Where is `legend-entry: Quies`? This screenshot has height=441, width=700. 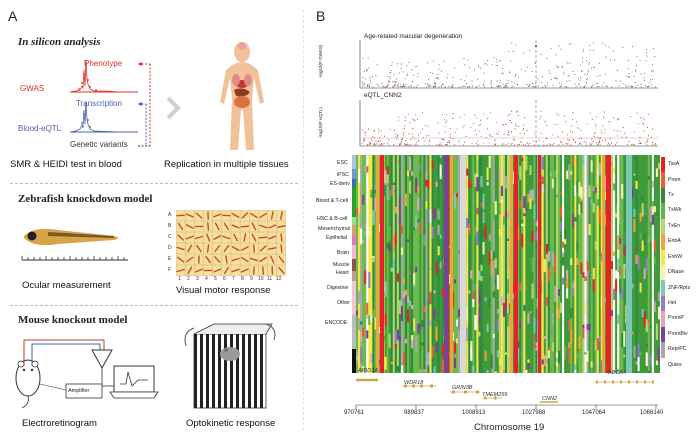 legend-entry: Quies is located at coordinates (680, 365).